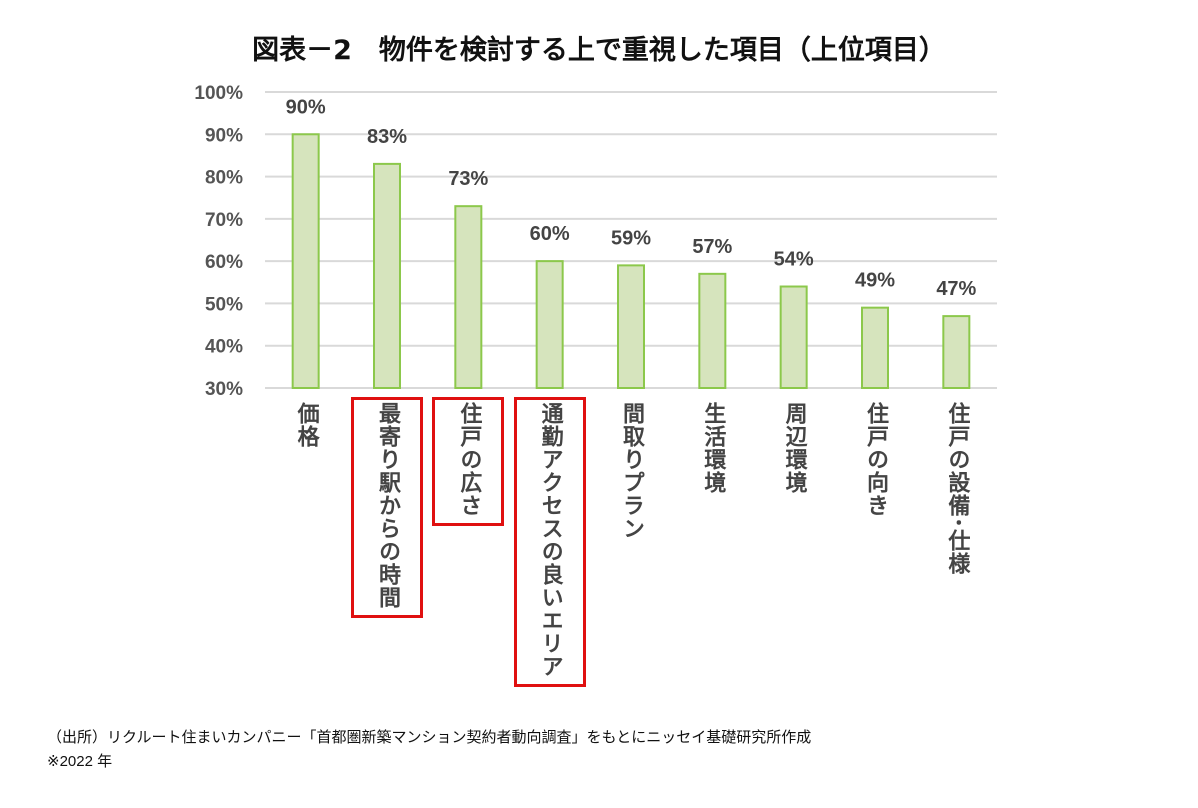  Describe the element at coordinates (631, 471) in the screenshot. I see `x-category-label: 間取りプラン` at that location.